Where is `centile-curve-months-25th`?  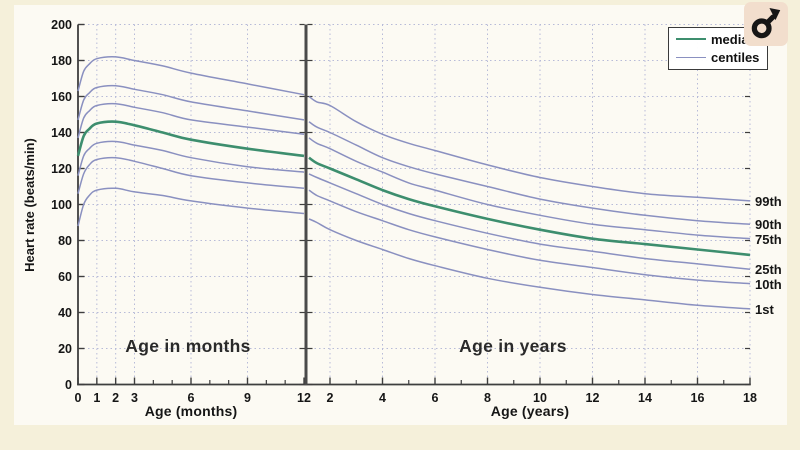 centile-curve-months-25th is located at coordinates (191, 158).